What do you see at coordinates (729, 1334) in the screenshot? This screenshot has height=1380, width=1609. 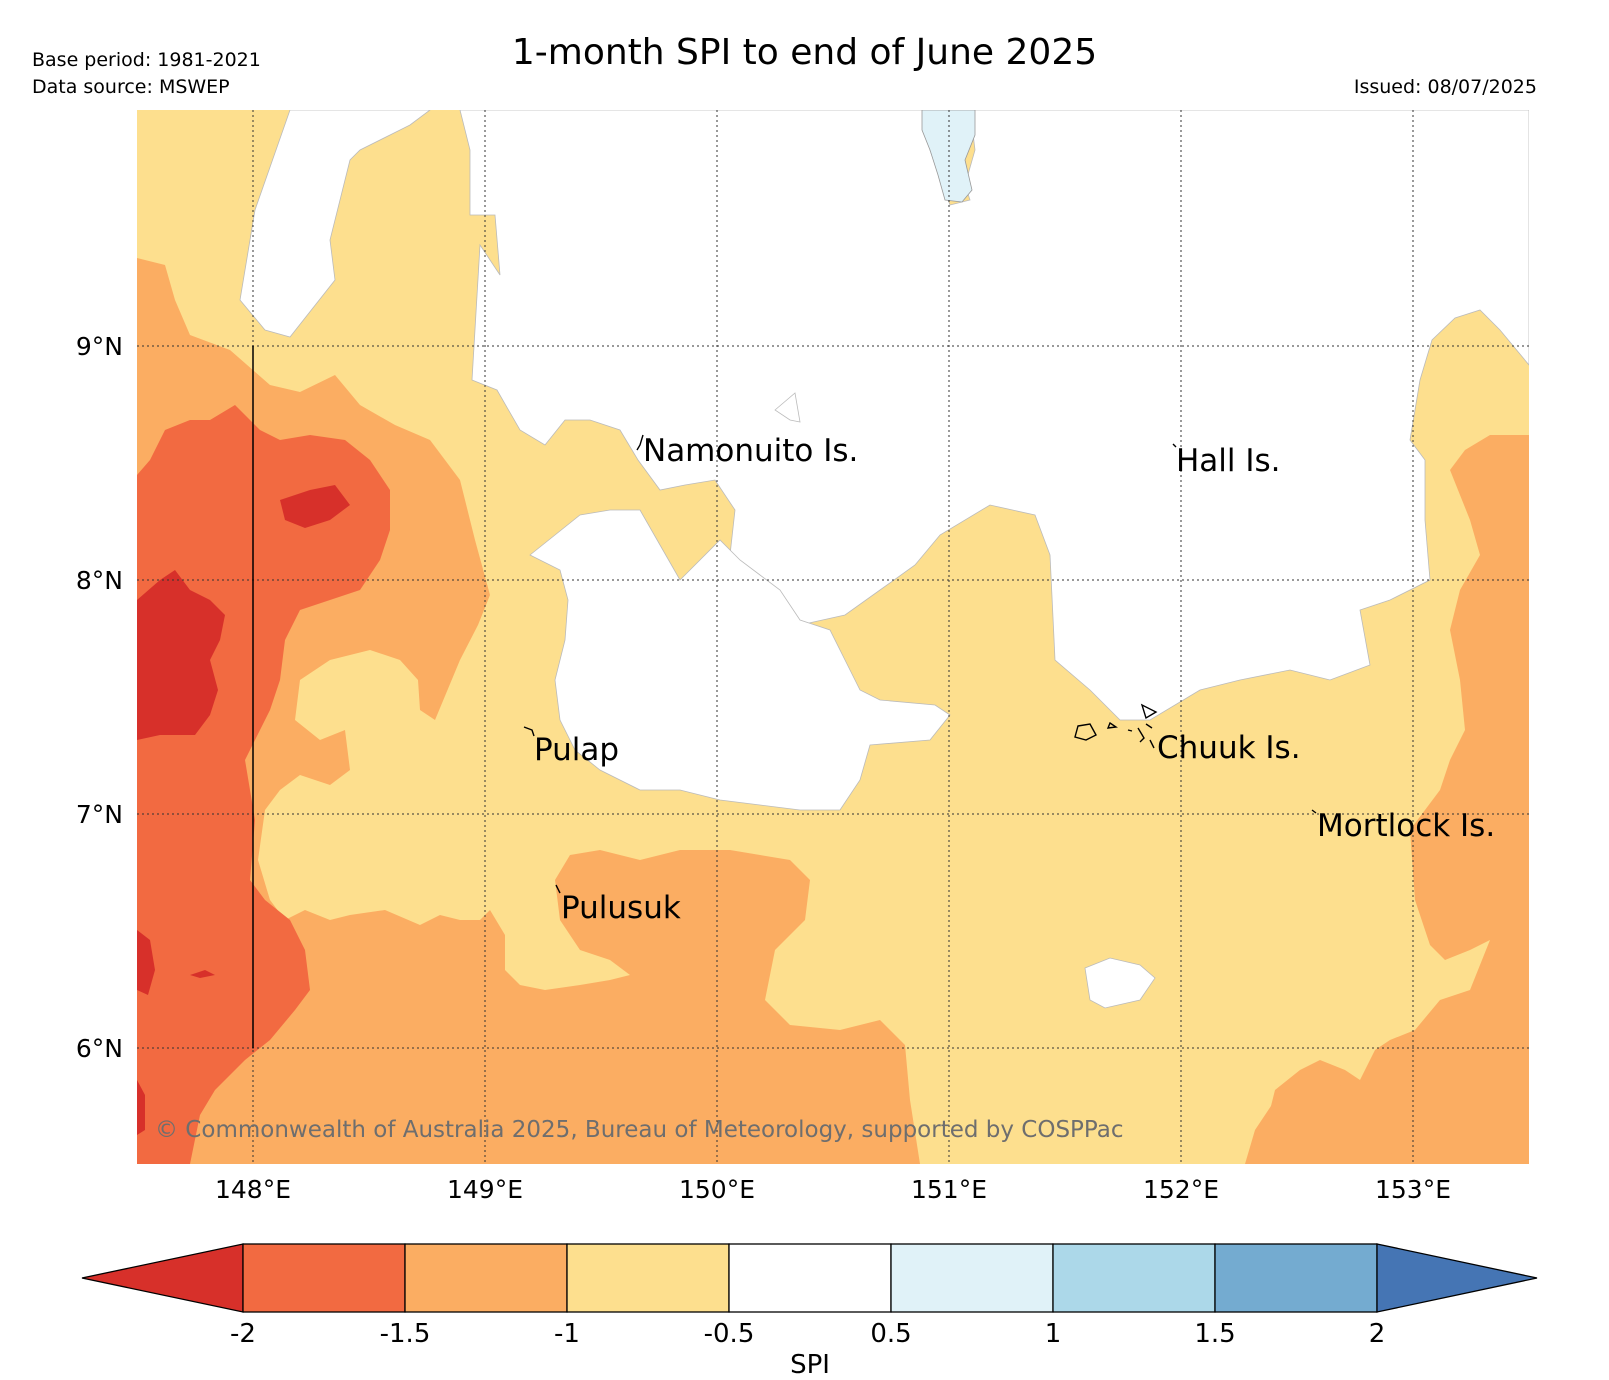 I see `cb-tick-m0-5: -0.5` at bounding box center [729, 1334].